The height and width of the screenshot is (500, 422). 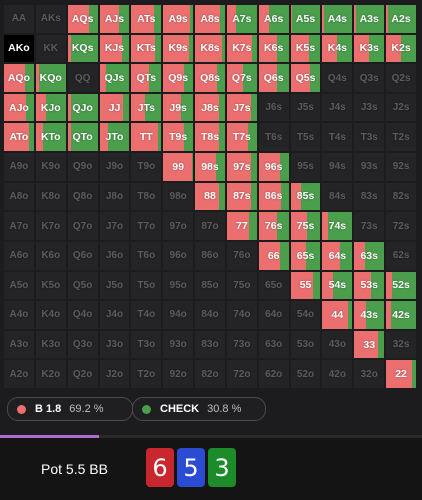 What do you see at coordinates (241, 374) in the screenshot?
I see `hand-cell: 72o` at bounding box center [241, 374].